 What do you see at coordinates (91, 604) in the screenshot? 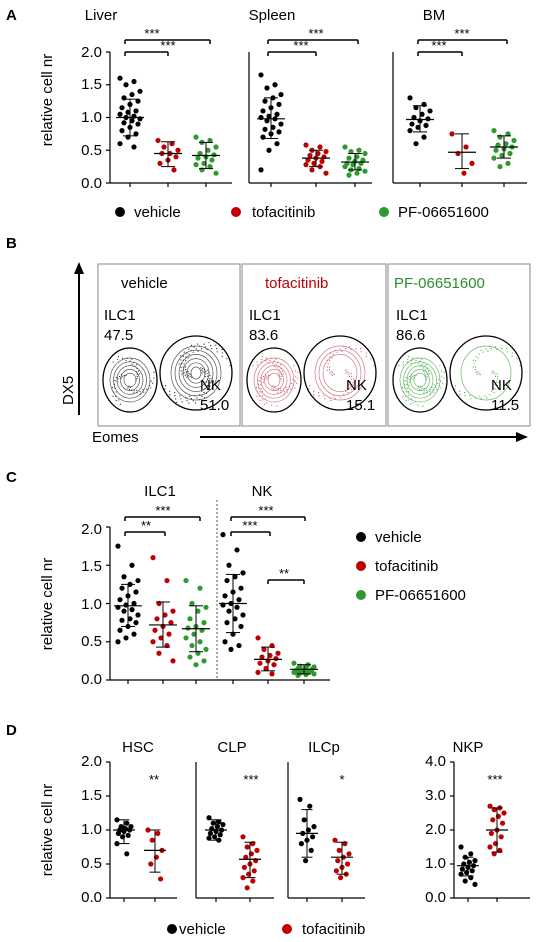
I see `y-tick-label: 1.0` at bounding box center [91, 604].